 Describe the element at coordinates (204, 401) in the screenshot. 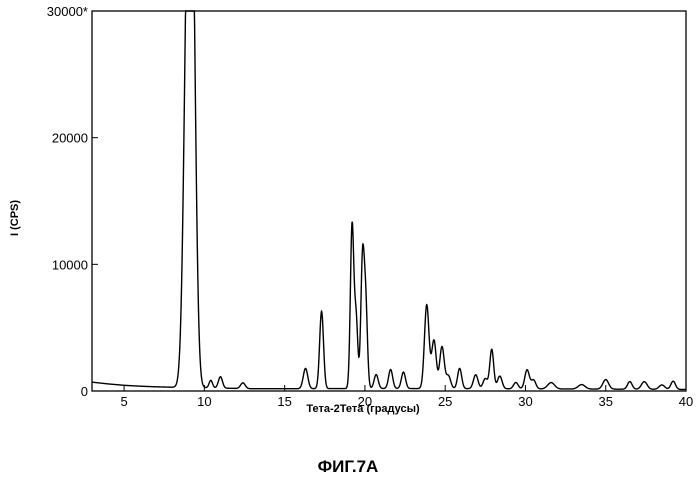

I see `x-tick-label: 10` at that location.